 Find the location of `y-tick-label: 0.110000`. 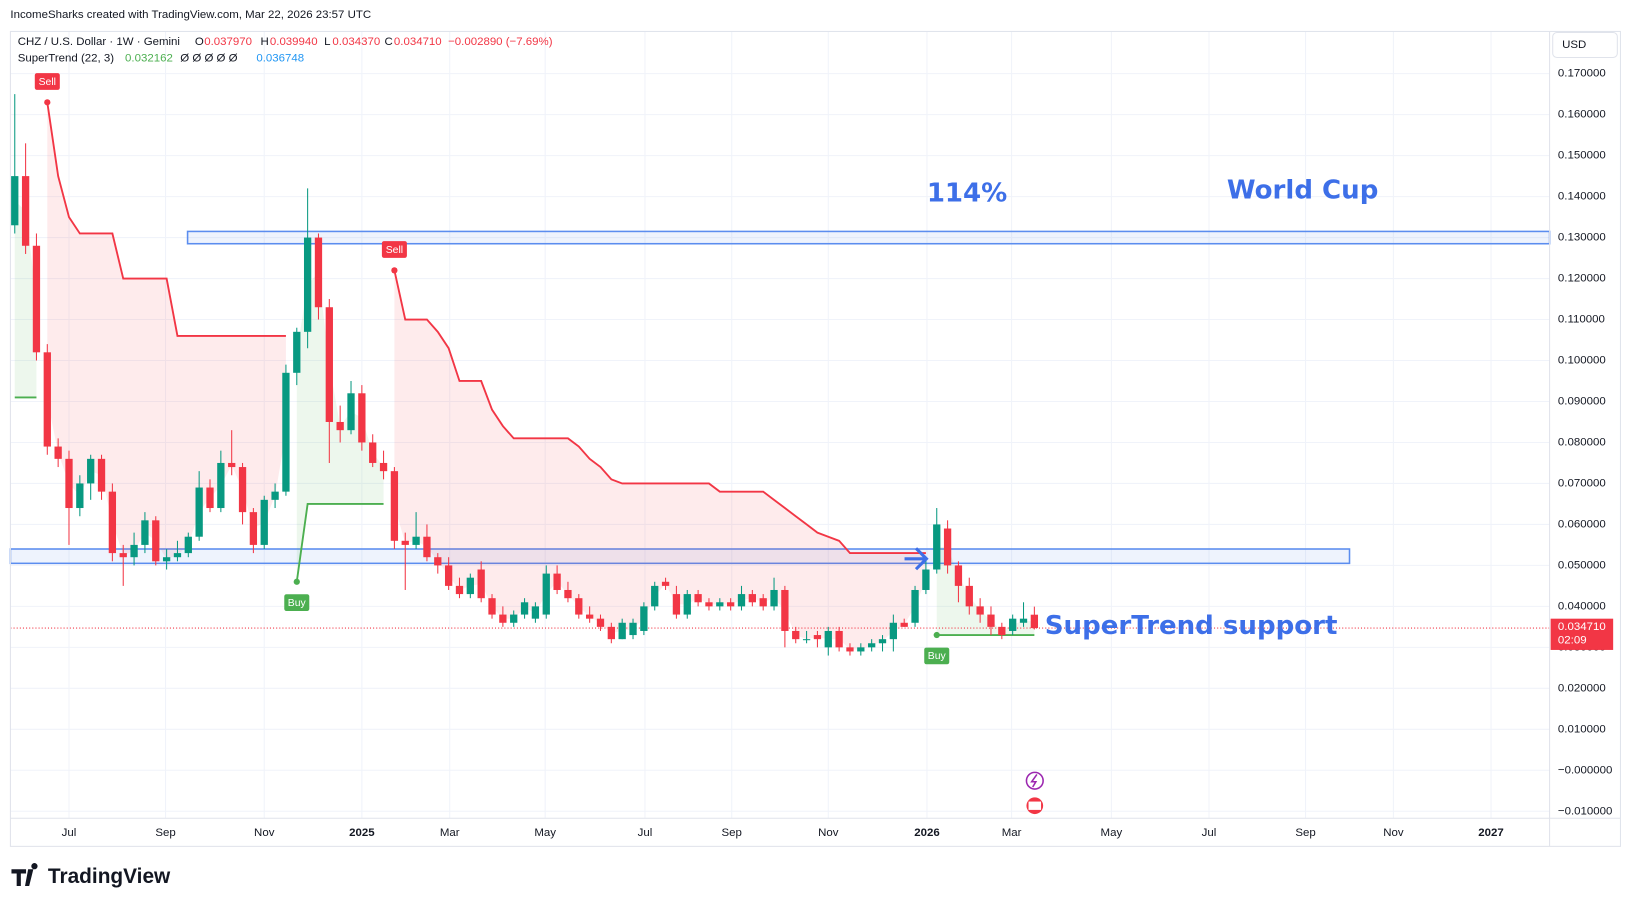

y-tick-label: 0.110000 is located at coordinates (1581, 320).